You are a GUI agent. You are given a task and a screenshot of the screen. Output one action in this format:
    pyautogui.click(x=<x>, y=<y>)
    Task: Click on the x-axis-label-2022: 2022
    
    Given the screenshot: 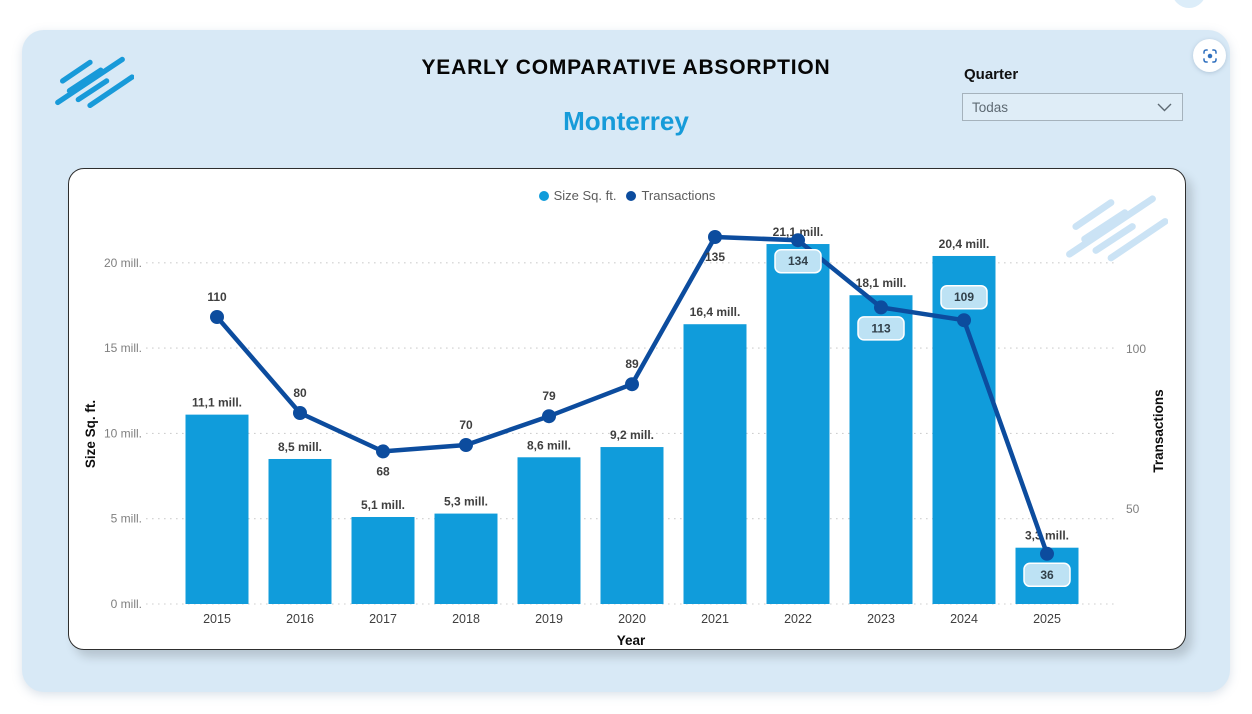 What is the action you would take?
    pyautogui.click(x=798, y=619)
    